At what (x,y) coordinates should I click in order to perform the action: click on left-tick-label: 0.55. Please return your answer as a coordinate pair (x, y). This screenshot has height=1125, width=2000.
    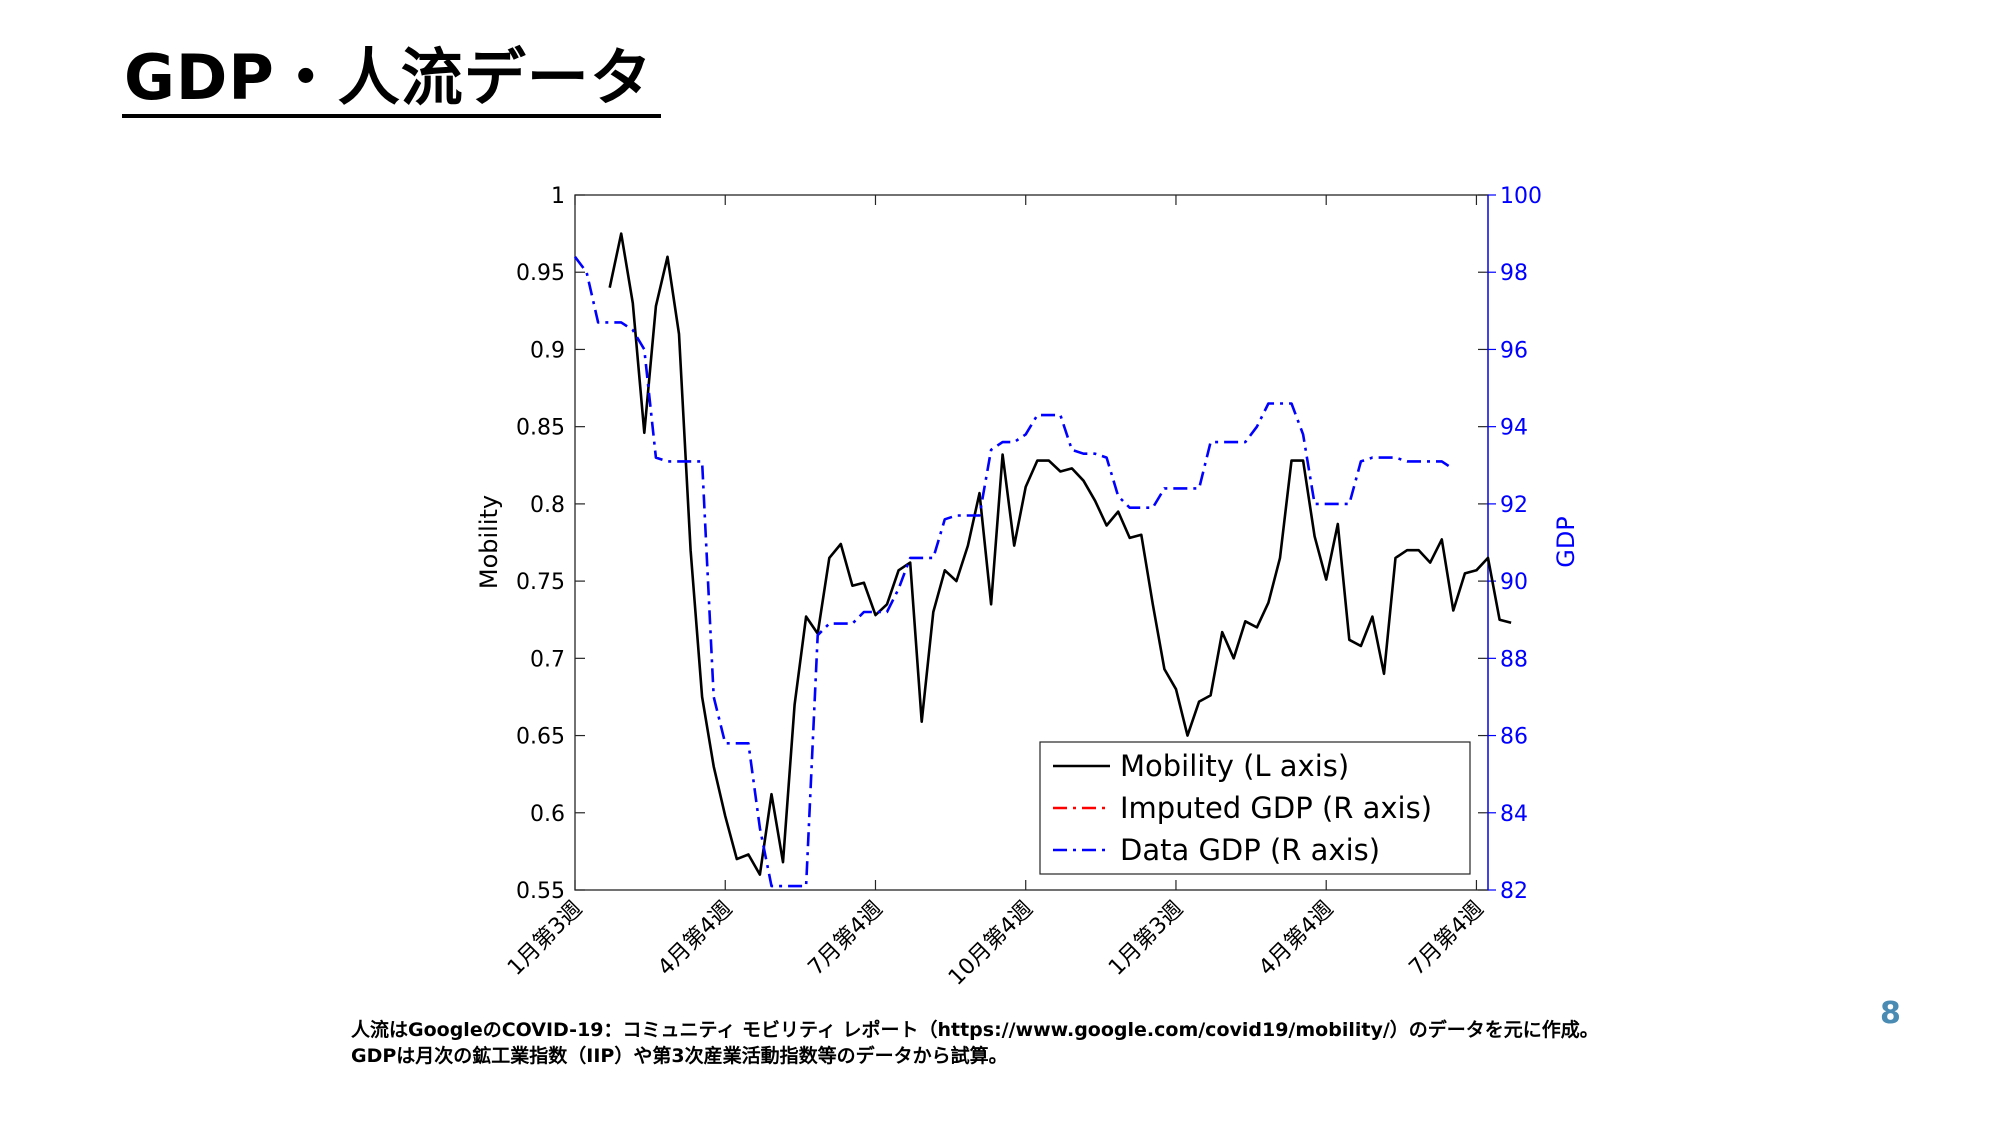
    Looking at the image, I should click on (540, 891).